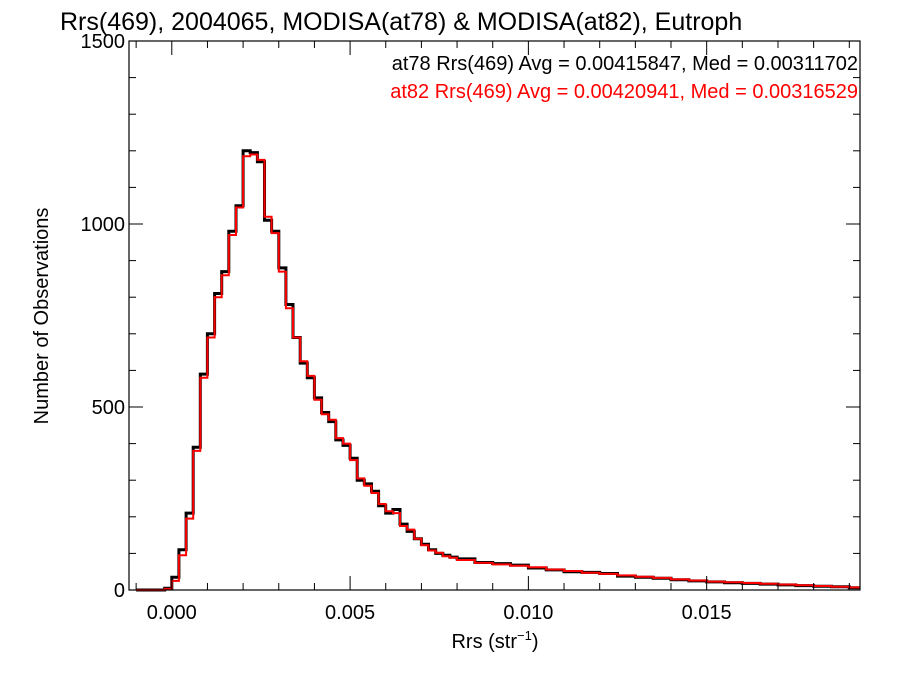 This screenshot has height=675, width=900. I want to click on x-tick-label: 0.000, so click(172, 613).